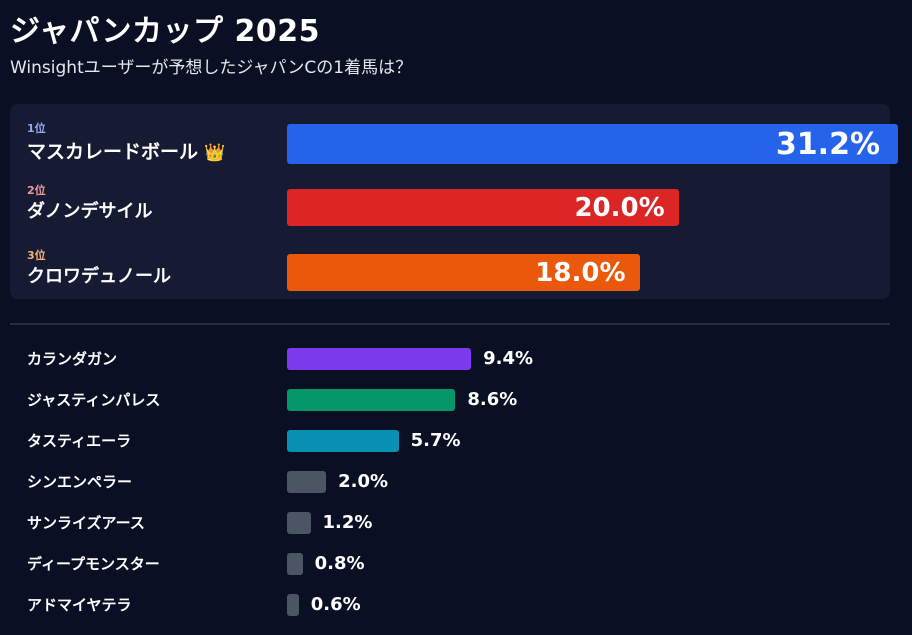 The height and width of the screenshot is (635, 912). Describe the element at coordinates (339, 563) in the screenshot. I see `percent-label: 0.8%` at that location.